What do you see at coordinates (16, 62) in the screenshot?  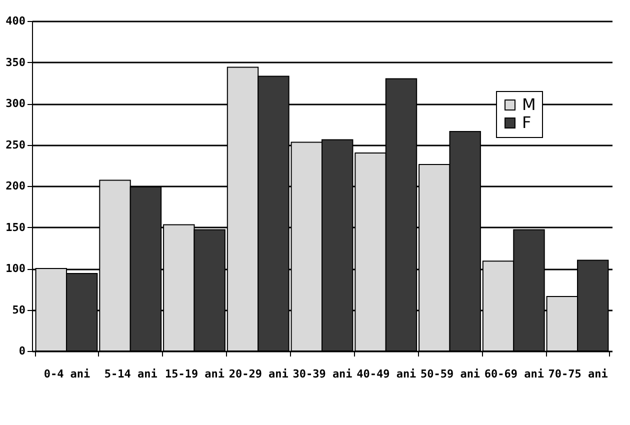 I see `y-tick-label: 350` at bounding box center [16, 62].